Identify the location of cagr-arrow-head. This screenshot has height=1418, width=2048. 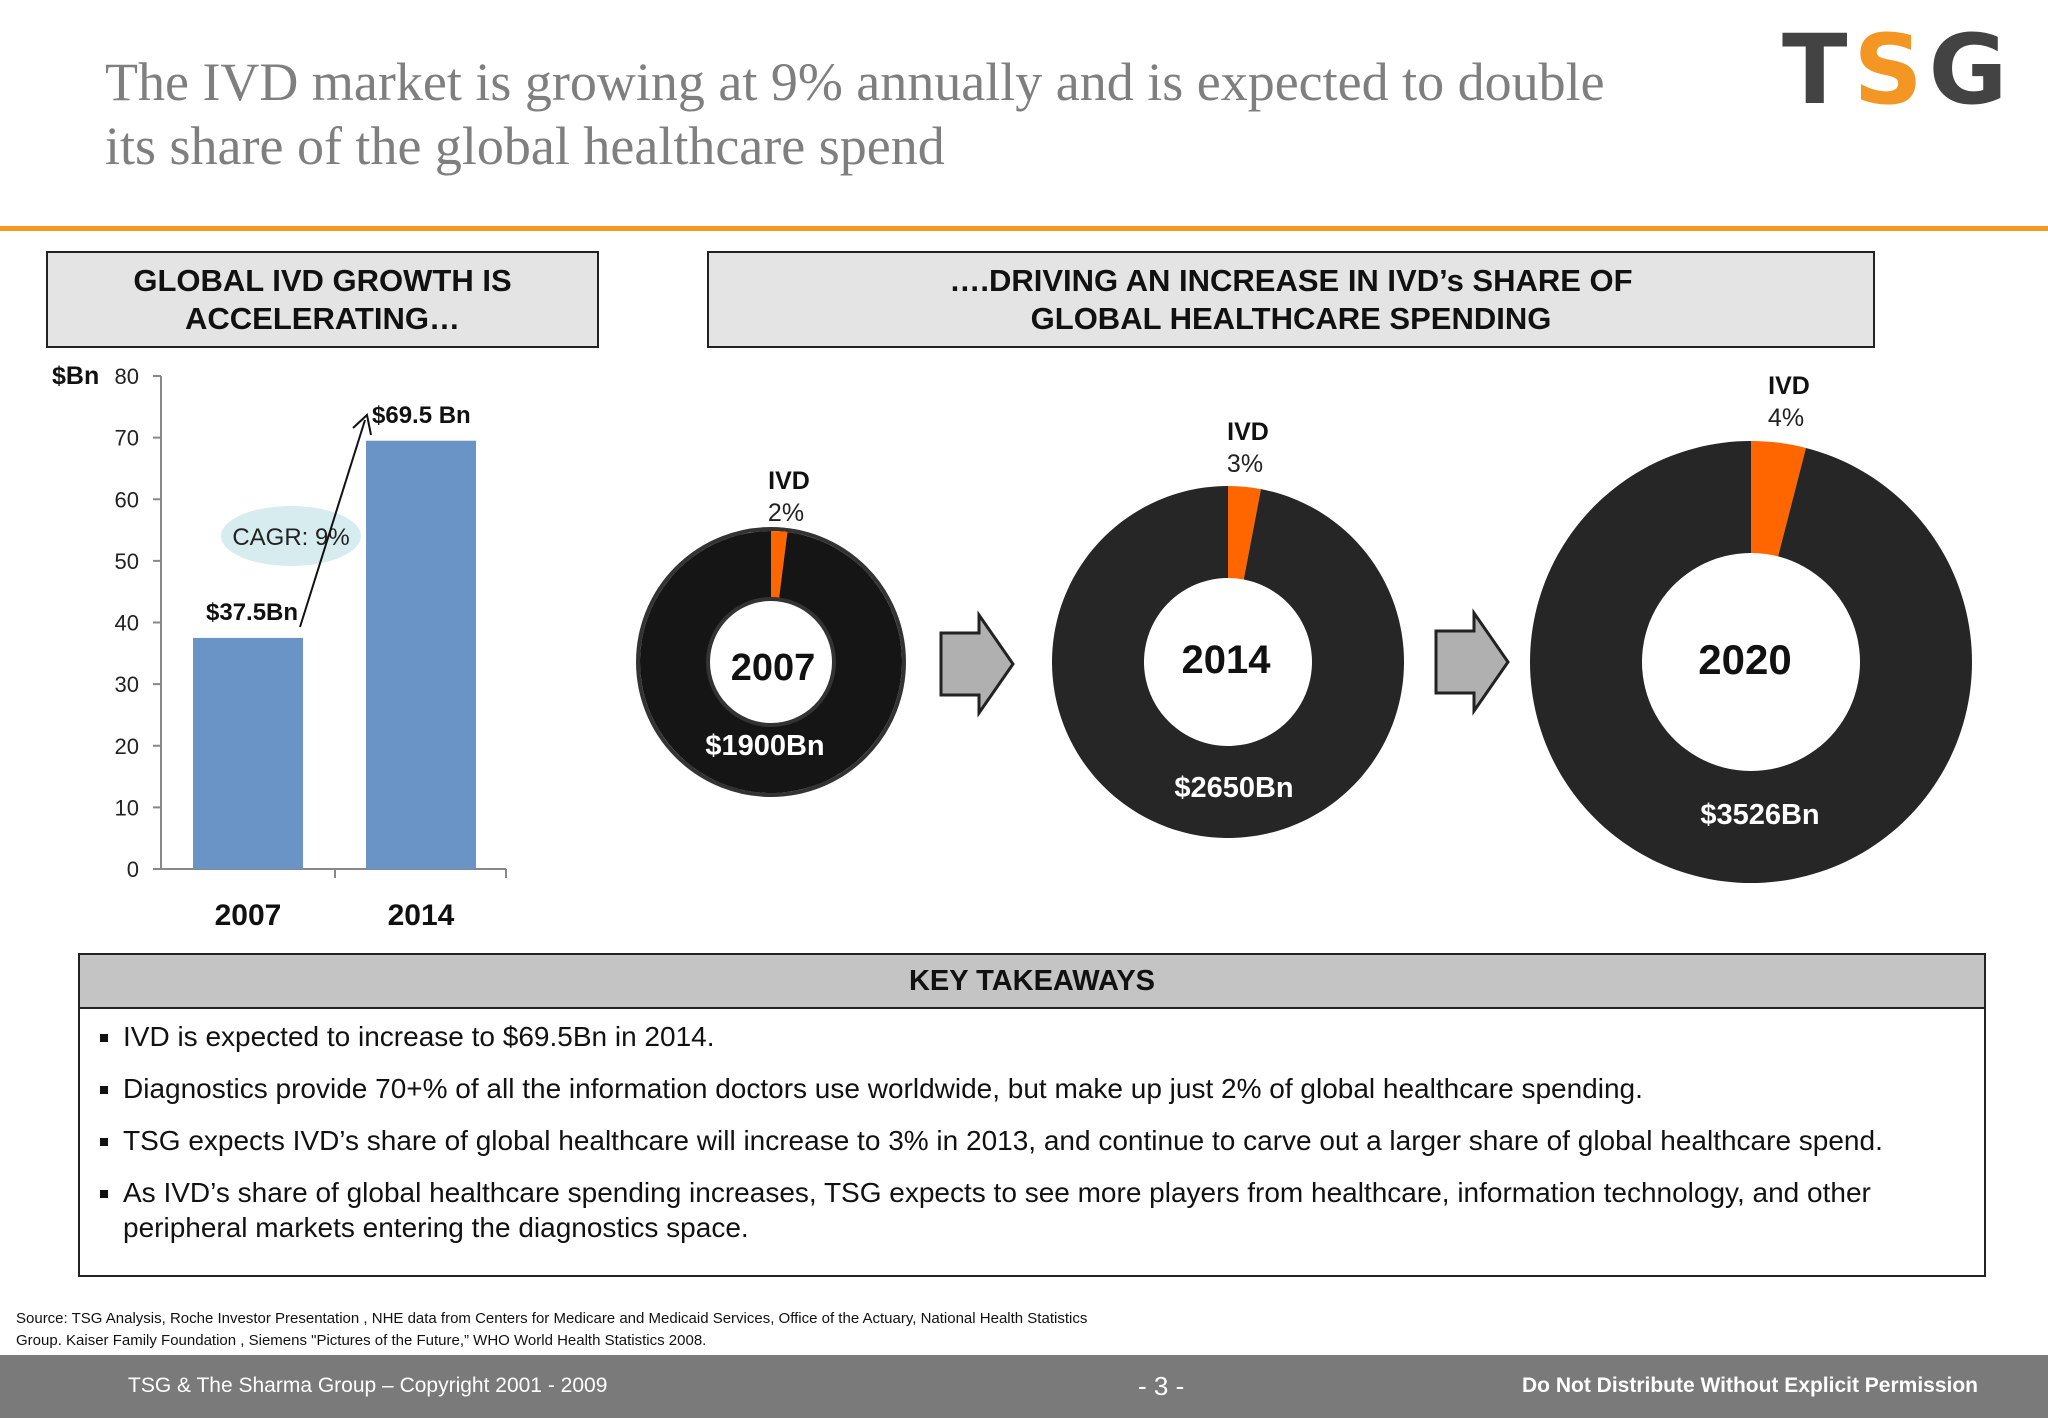
(362, 424).